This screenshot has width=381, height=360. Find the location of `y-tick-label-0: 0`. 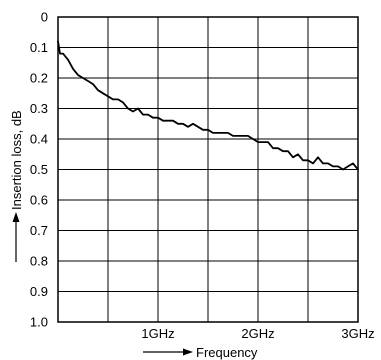

y-tick-label-0: 0 is located at coordinates (44, 17).